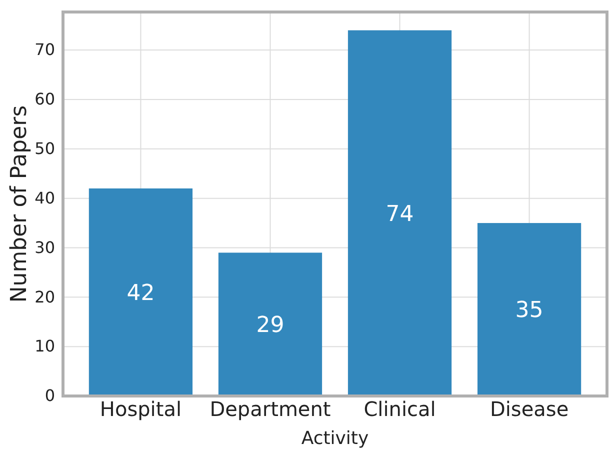 The height and width of the screenshot is (449, 610). What do you see at coordinates (529, 409) in the screenshot?
I see `x-tick-label: Disease` at bounding box center [529, 409].